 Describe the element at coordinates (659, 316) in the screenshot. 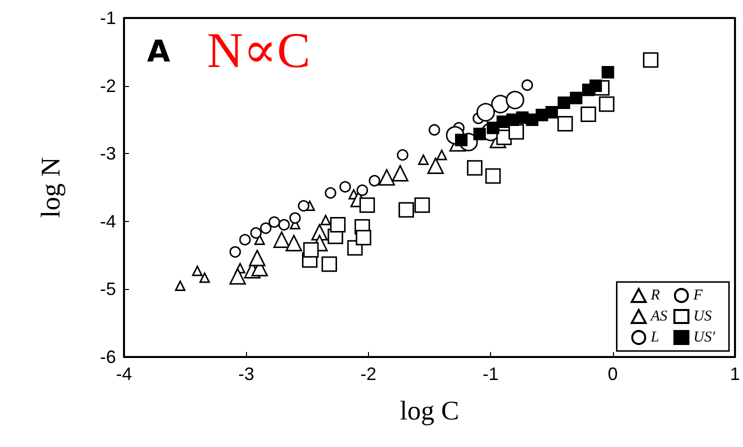

I see `legend-label: AS` at that location.